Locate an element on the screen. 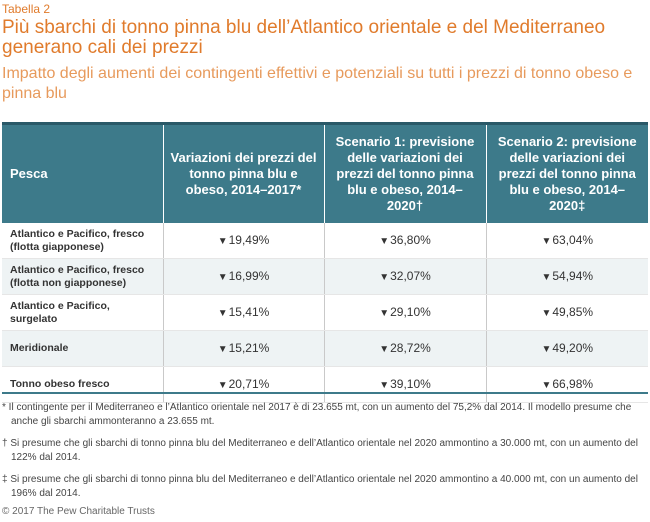  value-cell: ▼15,41% is located at coordinates (244, 312).